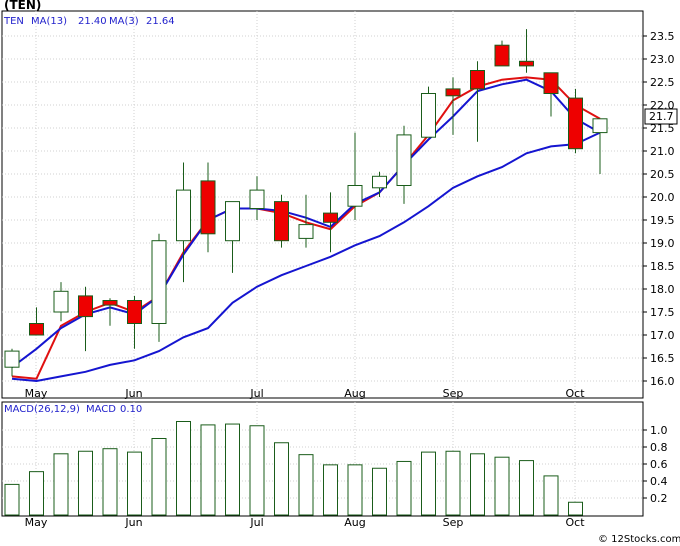  Describe the element at coordinates (662, 312) in the screenshot. I see `price-tick-label: 17.5` at that location.